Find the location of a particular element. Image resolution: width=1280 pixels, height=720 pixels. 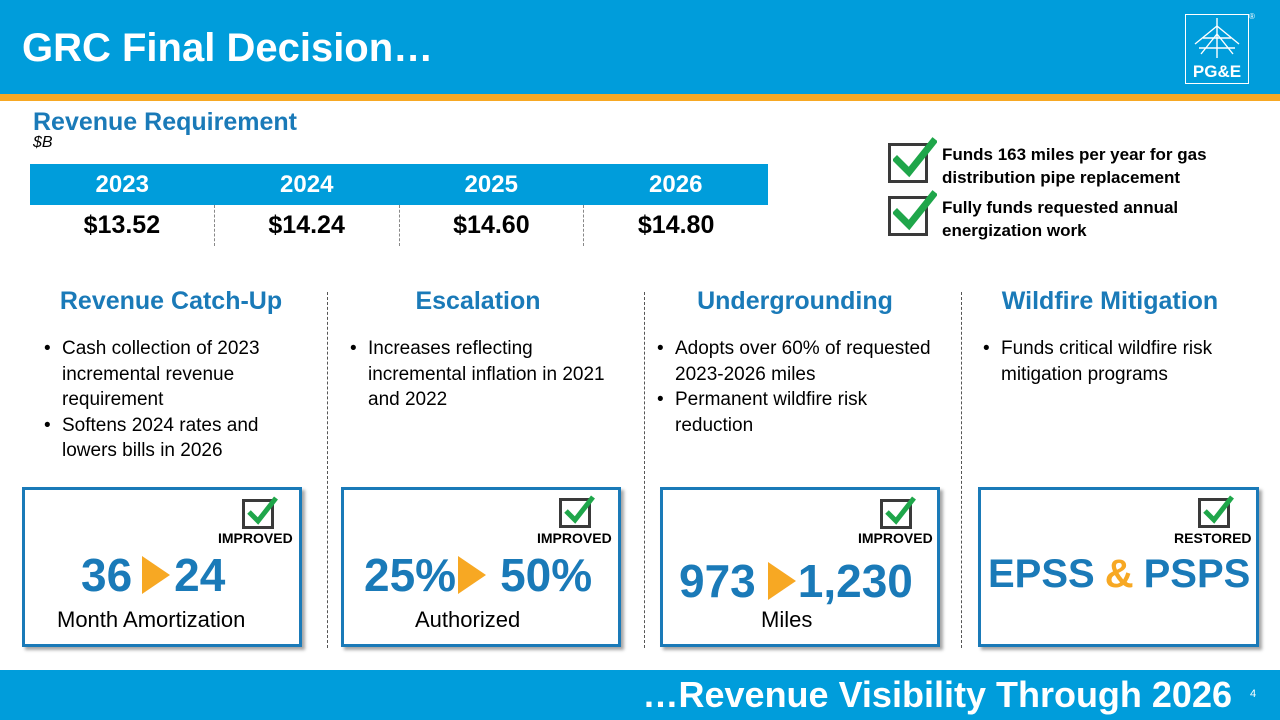

column-title-escalation: Escalation is located at coordinates (478, 301).